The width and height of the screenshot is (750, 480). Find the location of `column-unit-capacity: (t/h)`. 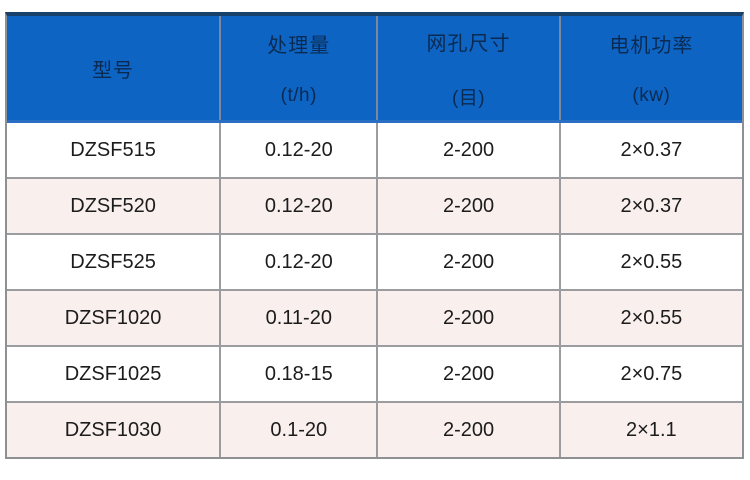

column-unit-capacity: (t/h) is located at coordinates (298, 95).